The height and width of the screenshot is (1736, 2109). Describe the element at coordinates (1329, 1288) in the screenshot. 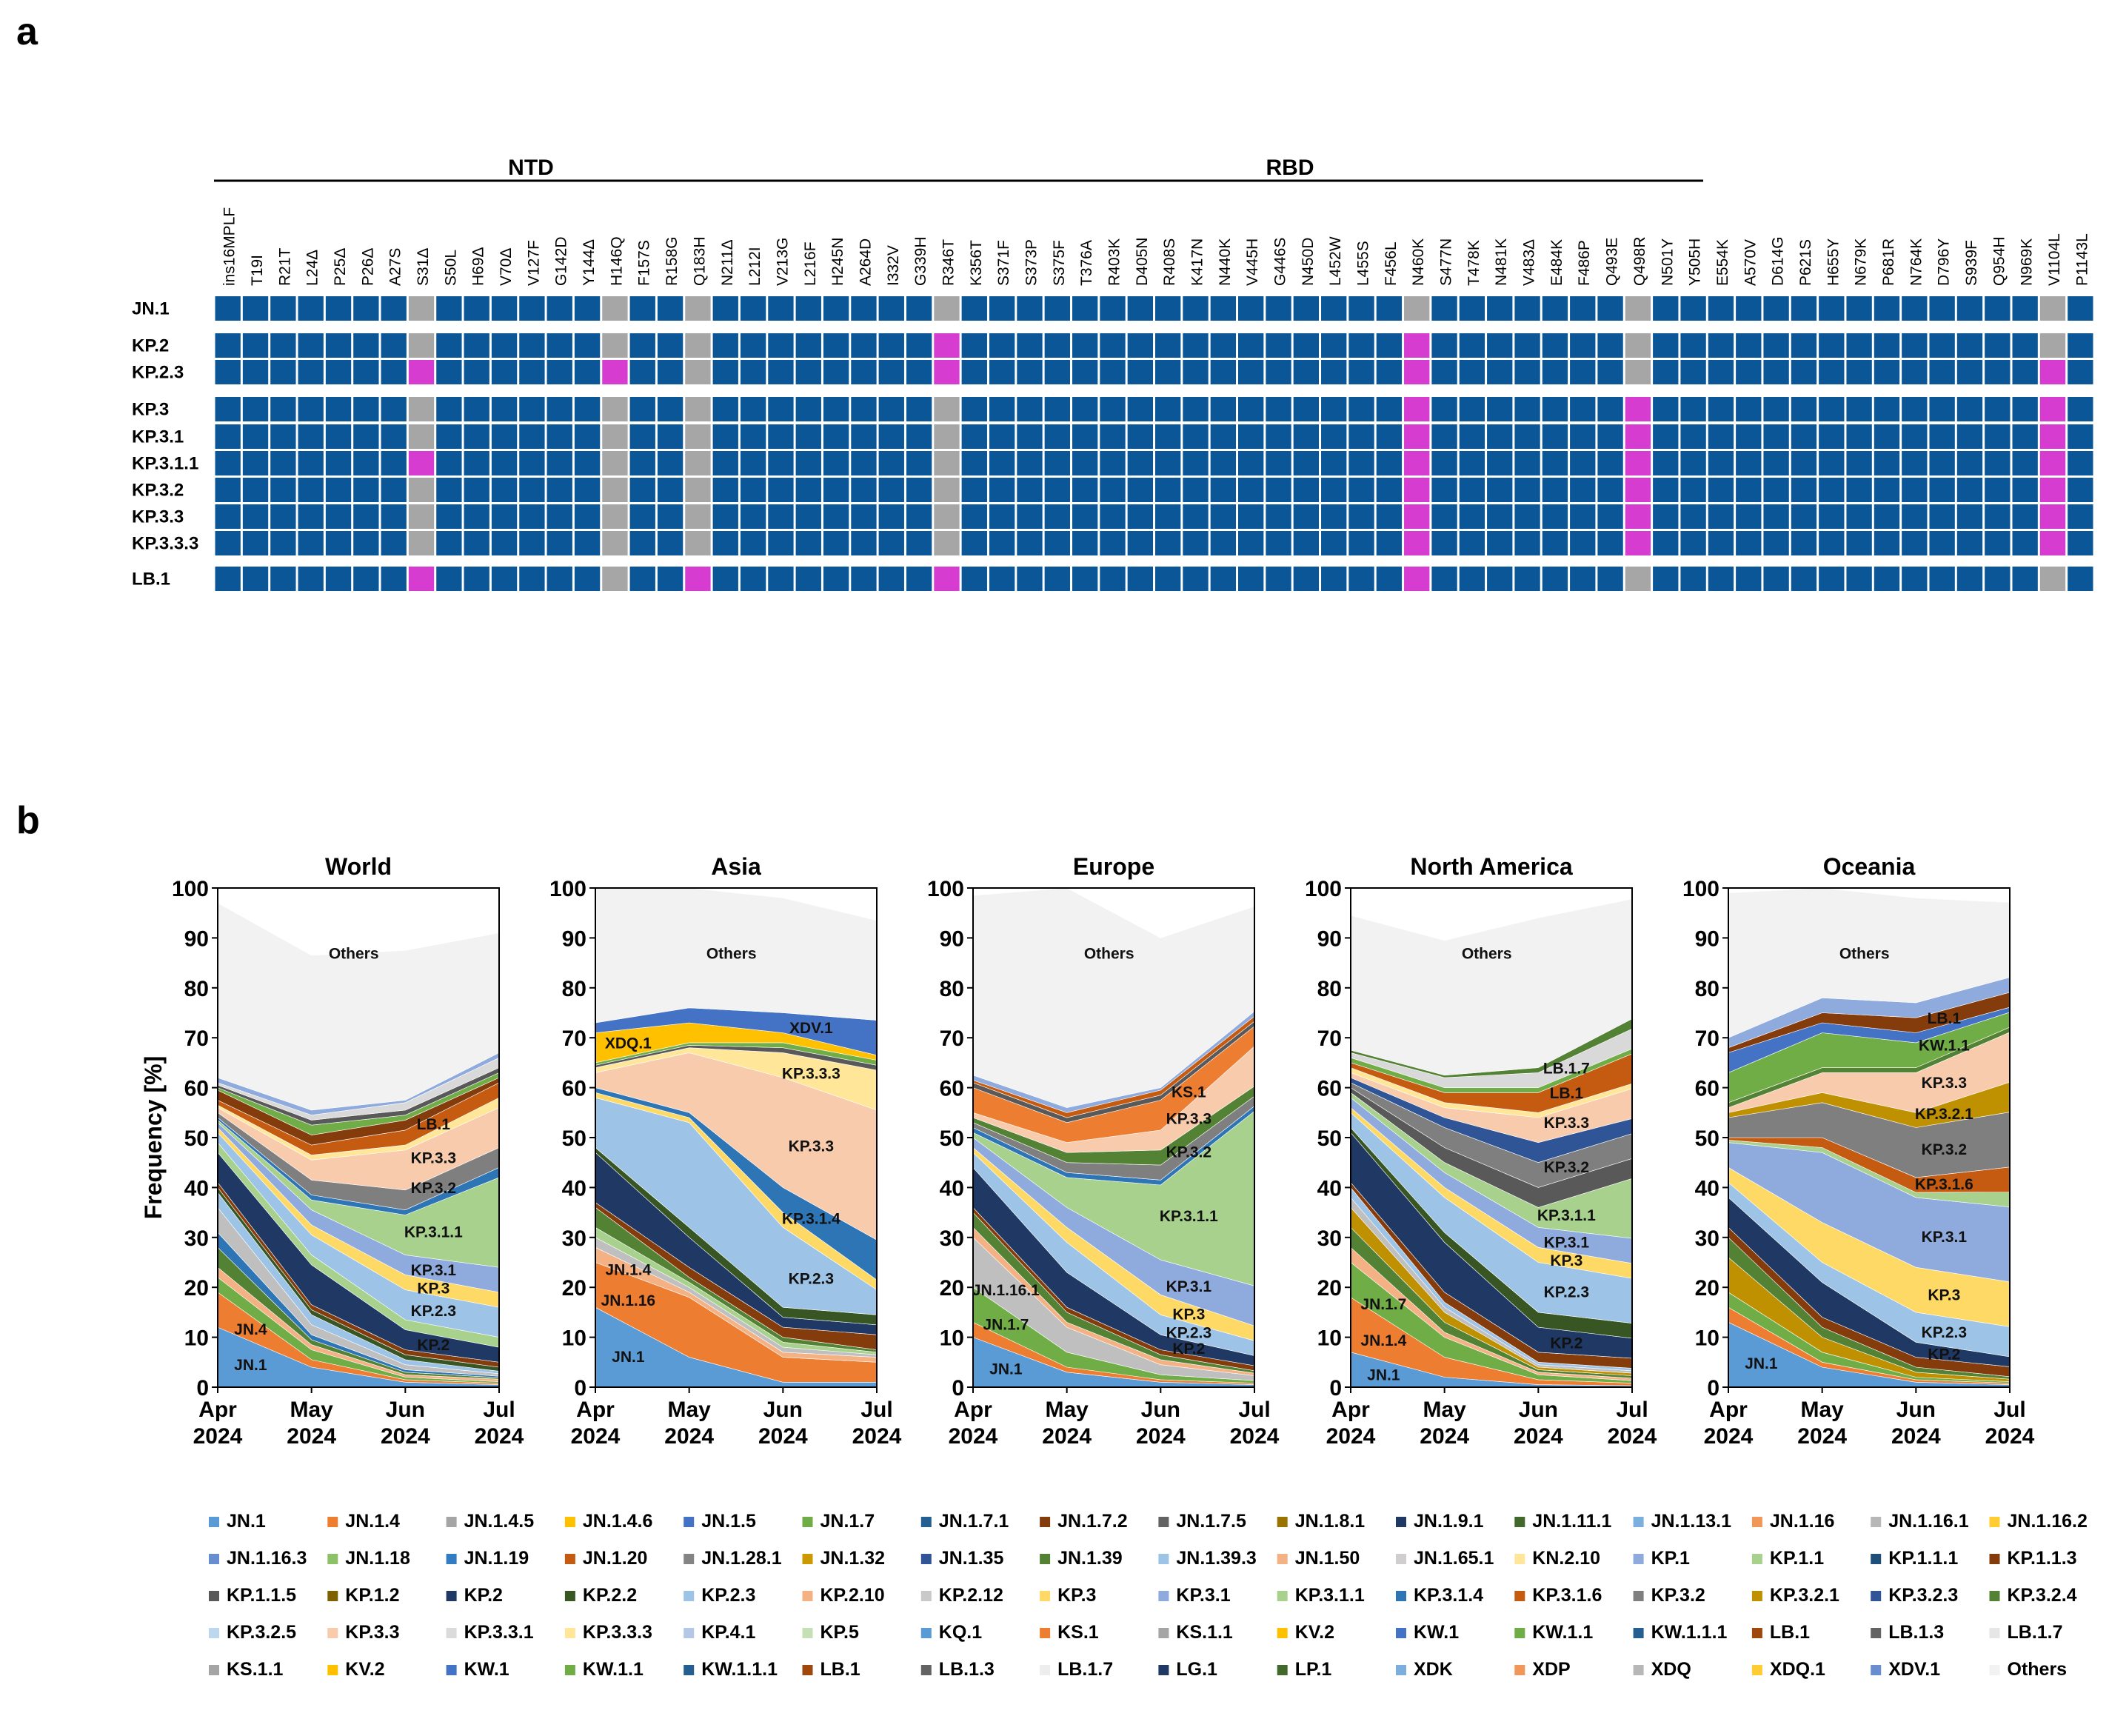

I see `y-tick-label: 20` at that location.